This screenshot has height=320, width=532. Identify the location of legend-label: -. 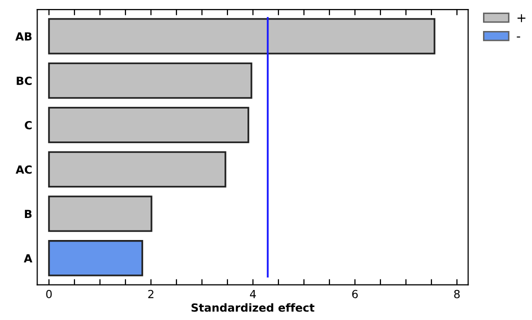
(518, 37).